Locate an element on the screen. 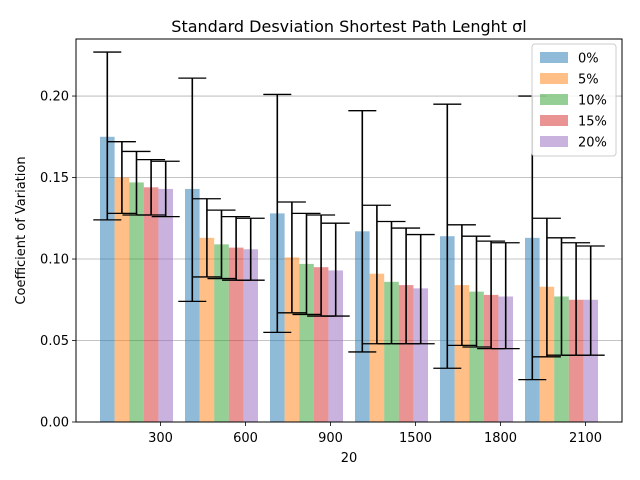 The height and width of the screenshot is (480, 640). legend-box is located at coordinates (574, 100).